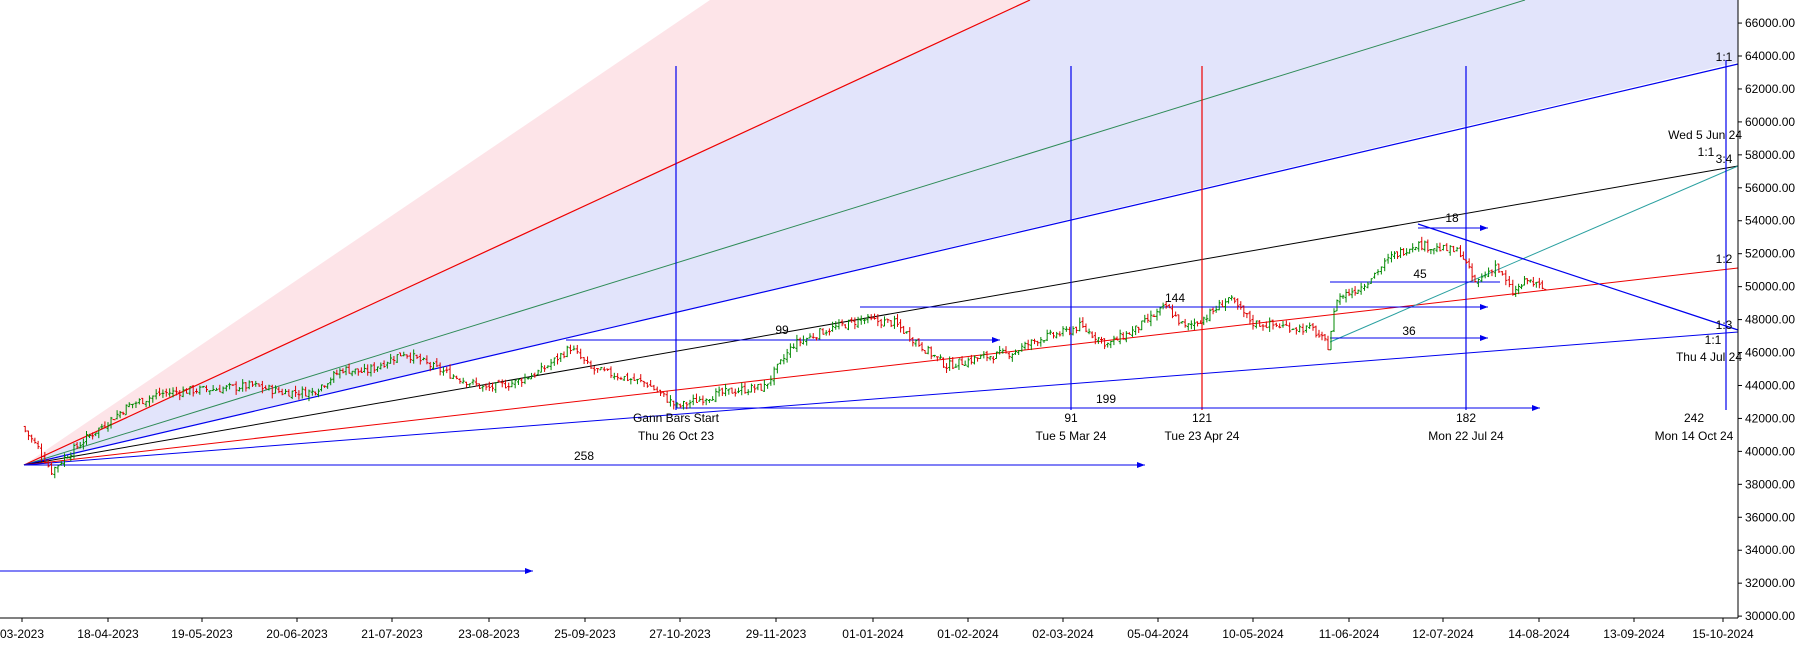 The height and width of the screenshot is (646, 1812). What do you see at coordinates (202, 634) in the screenshot?
I see `x-tick-label: 19-05-2023` at bounding box center [202, 634].